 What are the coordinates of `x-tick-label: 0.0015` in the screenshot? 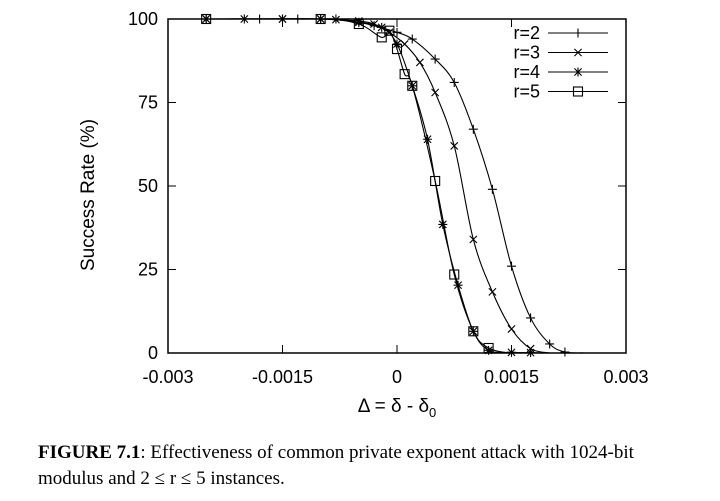 It's located at (511, 377).